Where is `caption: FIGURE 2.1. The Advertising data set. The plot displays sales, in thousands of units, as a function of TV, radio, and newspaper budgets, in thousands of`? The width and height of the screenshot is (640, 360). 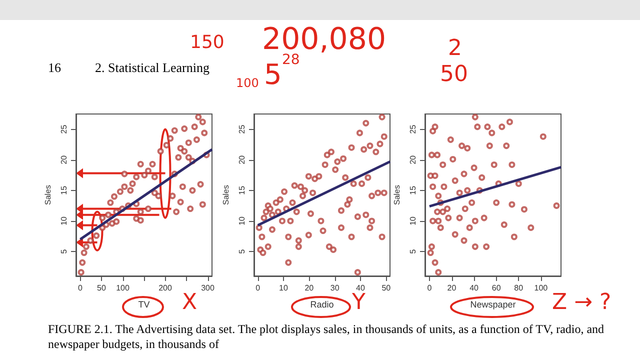
caption: FIGURE 2.1. The Advertising data set. The plot displays sales, in thousands of units, as a function of TV, radio, and newspaper budgets, in thousands of is located at coordinates (327, 337).